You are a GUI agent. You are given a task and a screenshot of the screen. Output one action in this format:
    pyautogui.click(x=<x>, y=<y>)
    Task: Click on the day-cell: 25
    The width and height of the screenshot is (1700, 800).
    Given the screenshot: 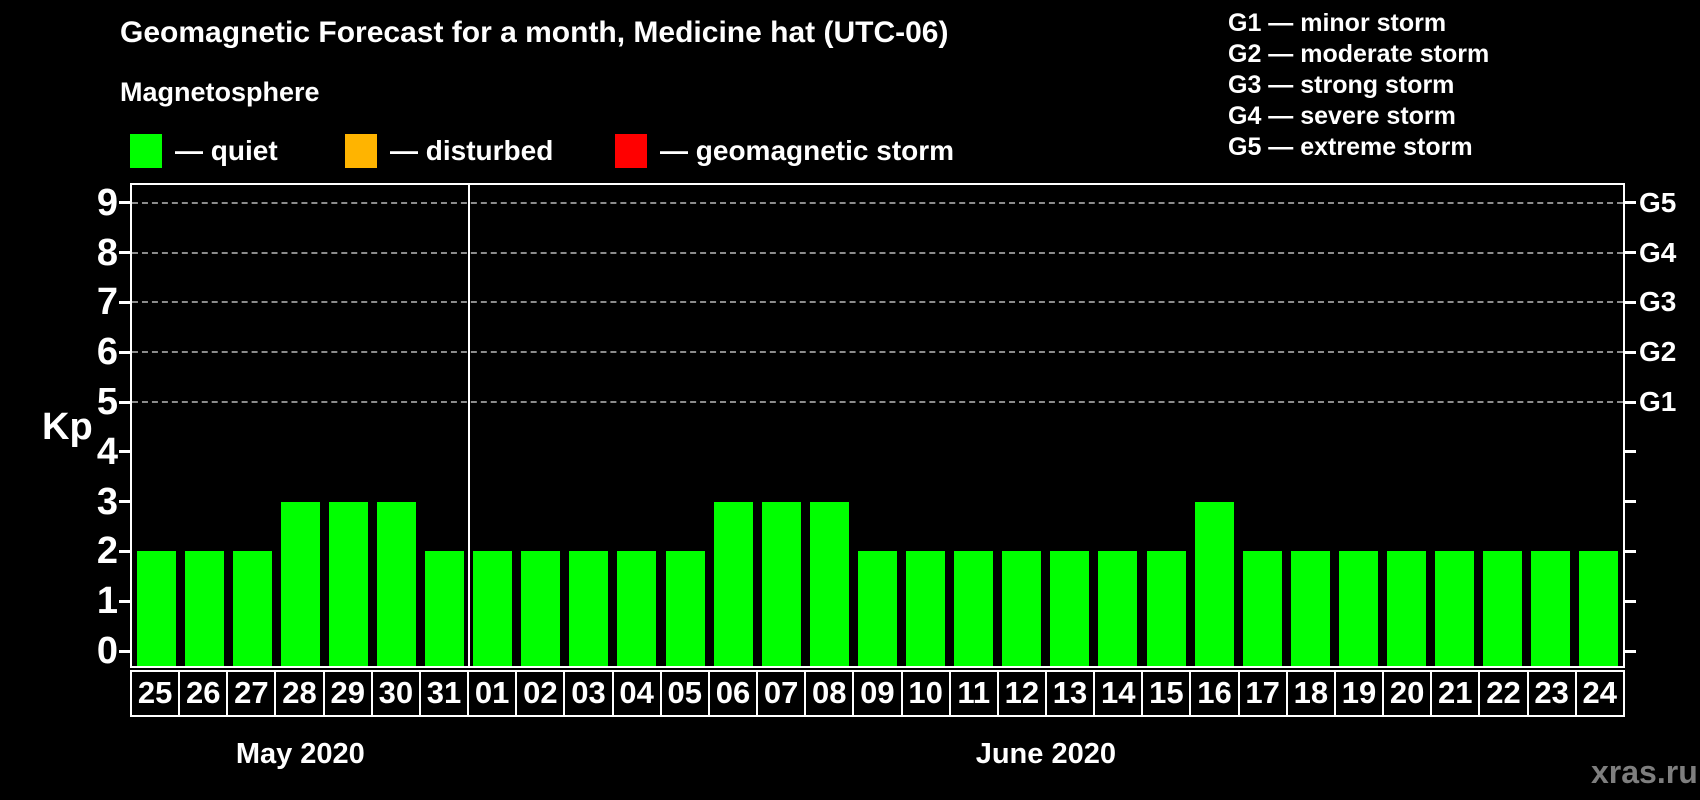 What is the action you would take?
    pyautogui.click(x=154, y=693)
    